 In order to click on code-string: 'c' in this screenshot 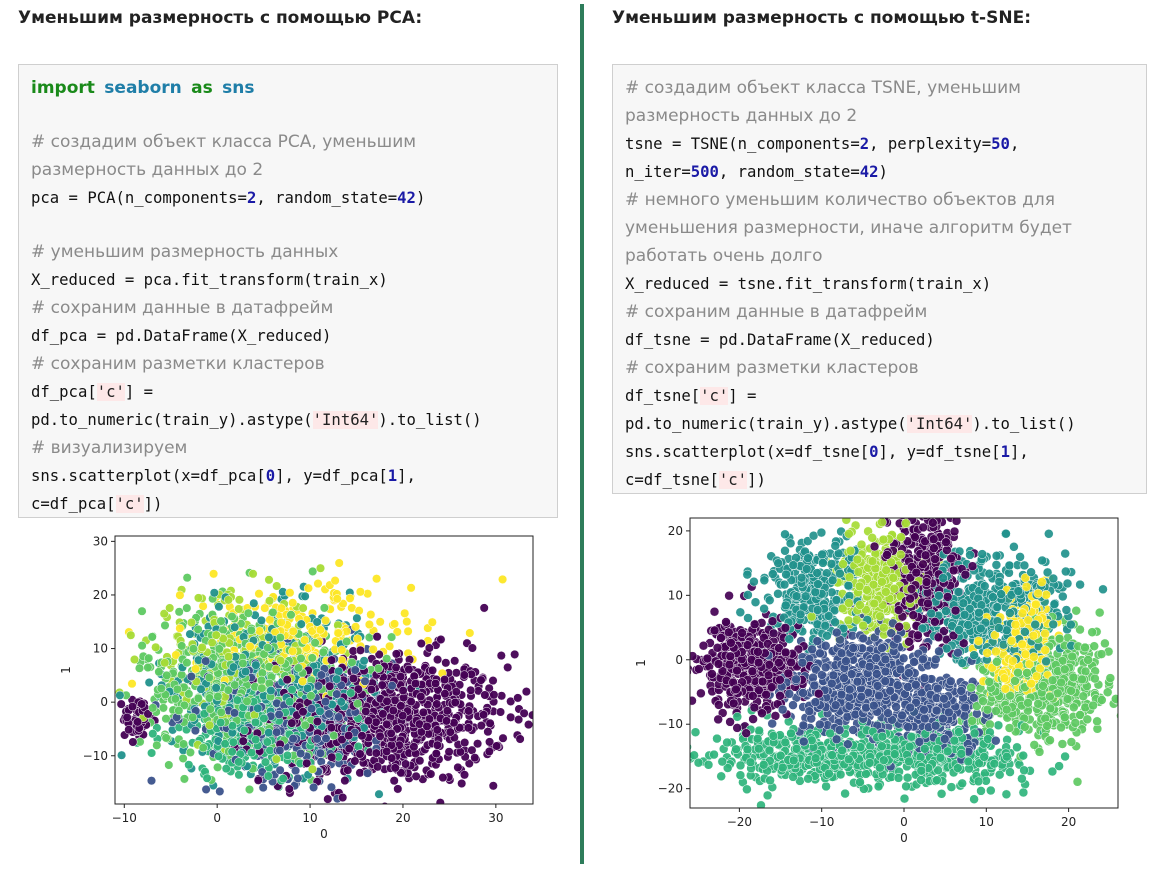, I will do `click(714, 396)`.